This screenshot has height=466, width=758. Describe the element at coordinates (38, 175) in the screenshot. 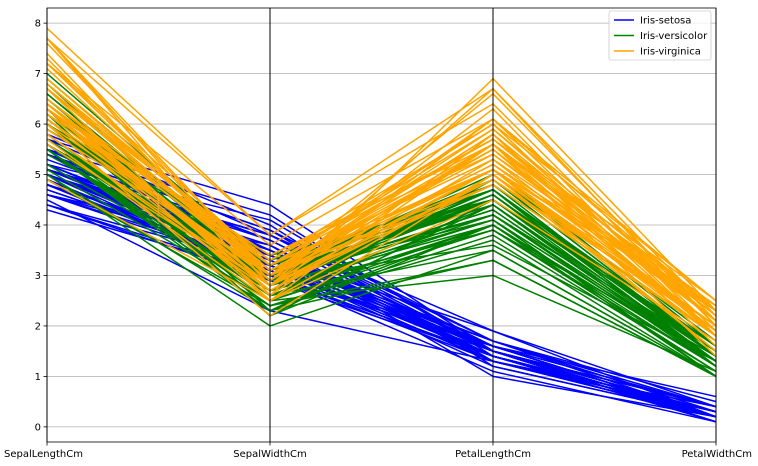

I see `ytick-label-5: 5` at that location.